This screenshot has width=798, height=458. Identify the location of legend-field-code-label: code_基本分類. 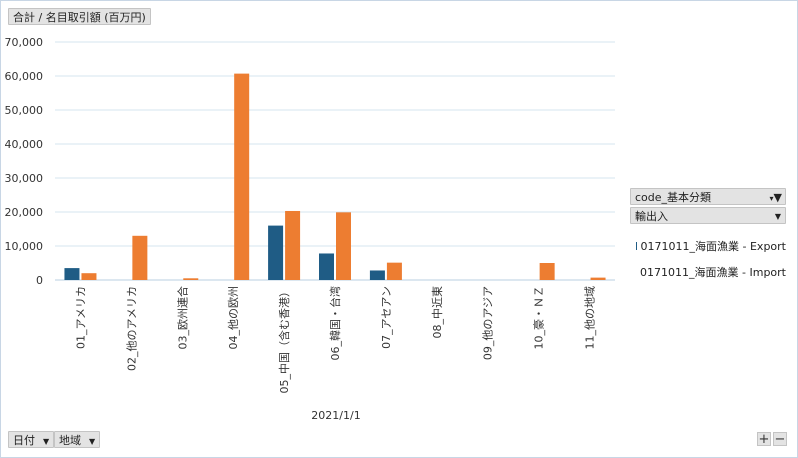
(673, 197).